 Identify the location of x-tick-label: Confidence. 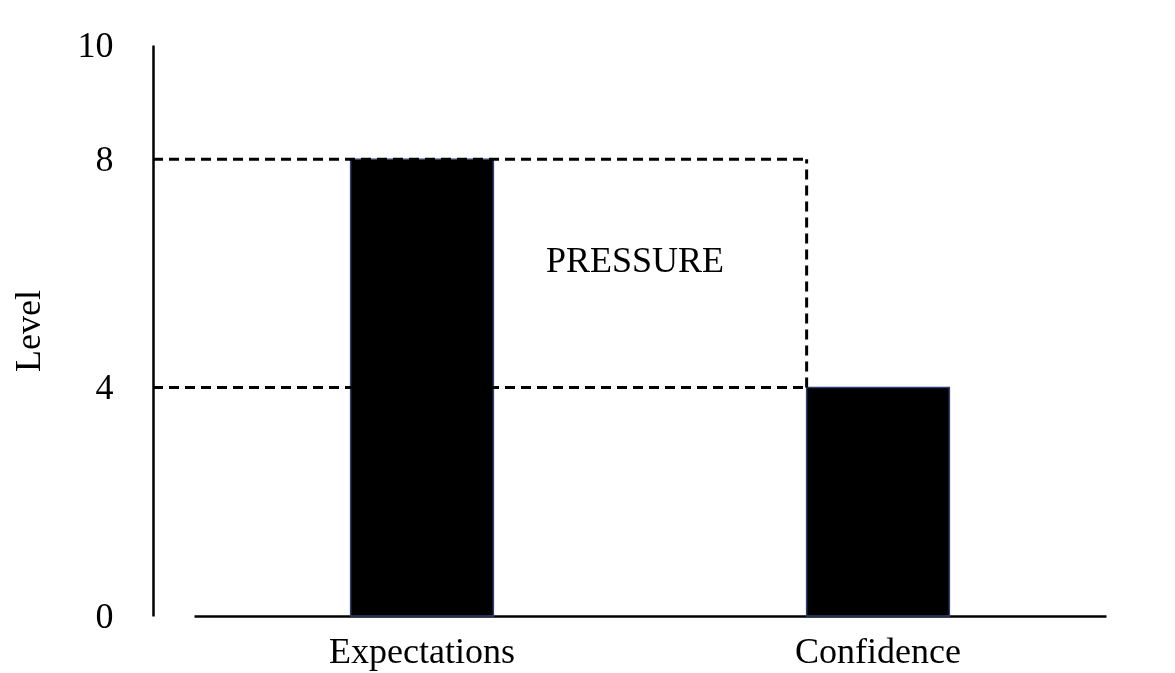
(878, 650).